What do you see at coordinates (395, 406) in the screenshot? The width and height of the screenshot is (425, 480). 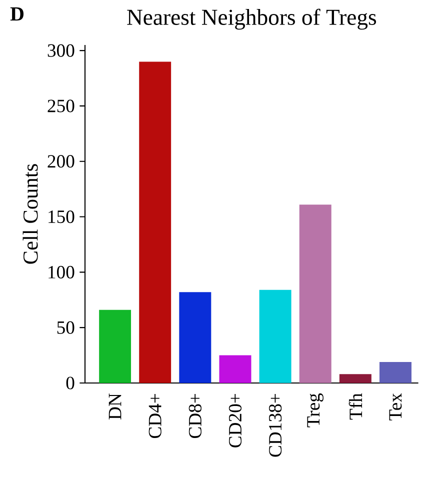 I see `x-tick-label: Tex` at bounding box center [395, 406].